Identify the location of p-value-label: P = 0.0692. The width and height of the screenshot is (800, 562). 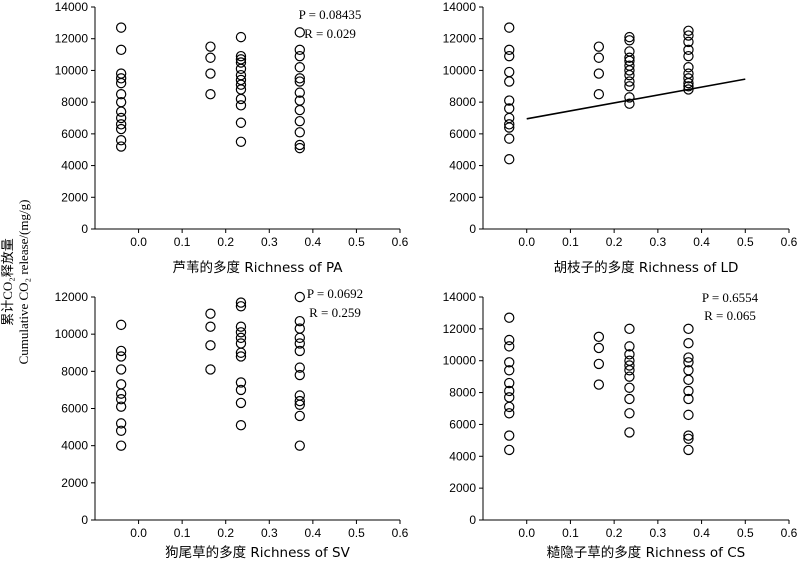
(335, 293).